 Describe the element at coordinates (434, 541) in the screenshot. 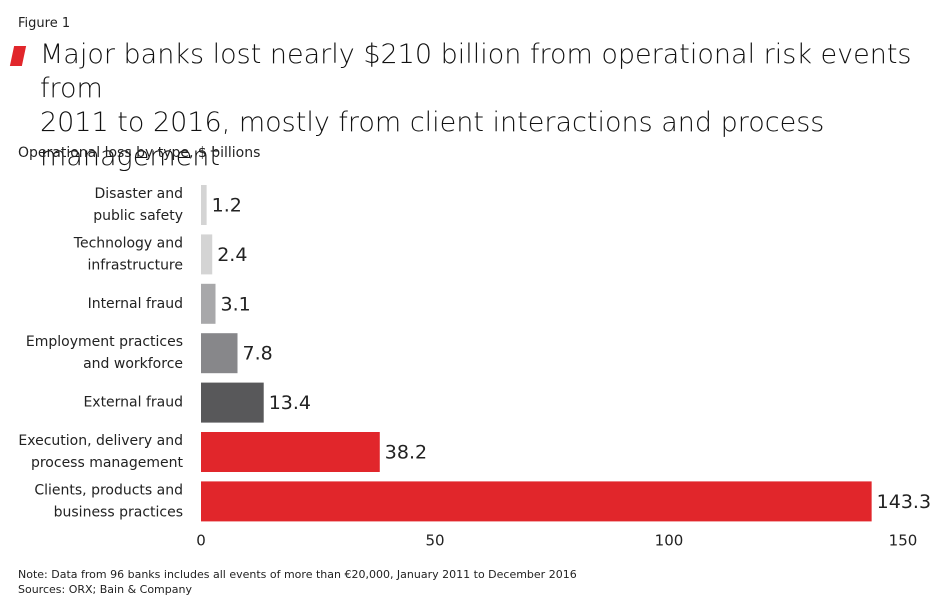

I see `x-tick-label: 50` at that location.